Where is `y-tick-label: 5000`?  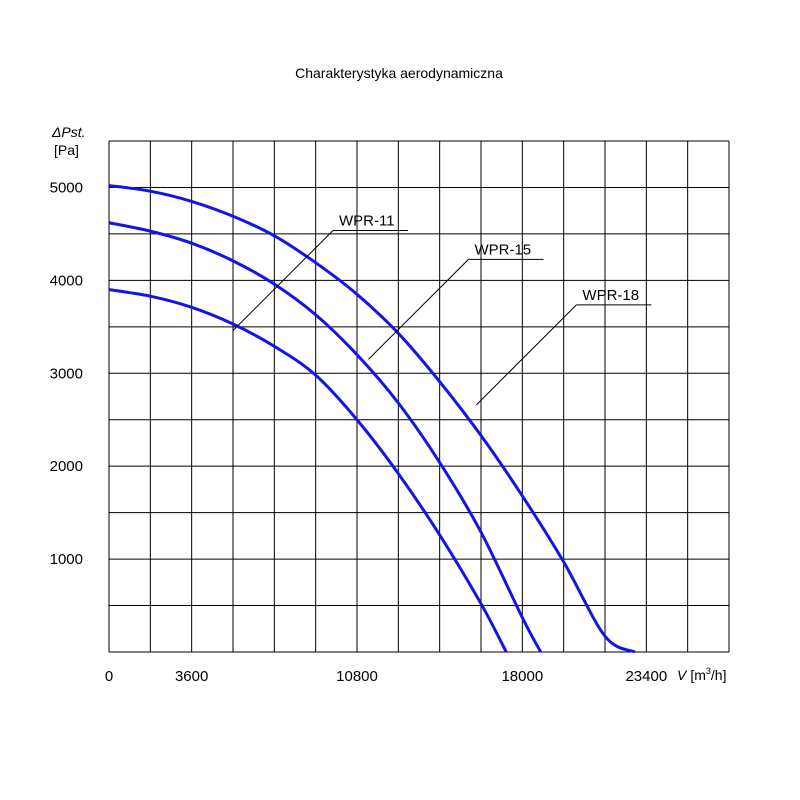
y-tick-label: 5000 is located at coordinates (66, 187).